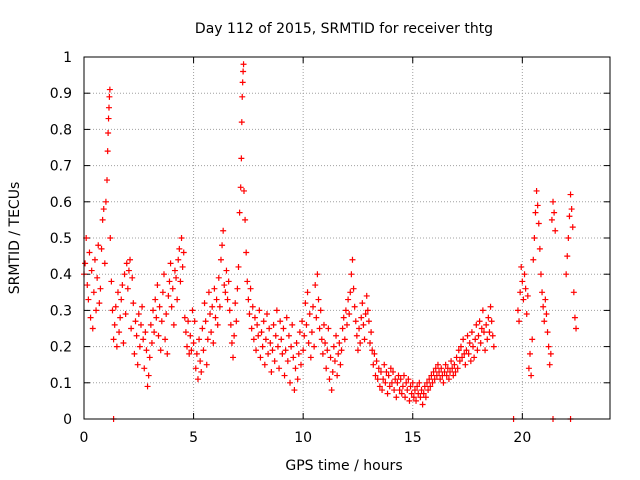  Describe the element at coordinates (522, 438) in the screenshot. I see `x-tick-label: 20` at that location.